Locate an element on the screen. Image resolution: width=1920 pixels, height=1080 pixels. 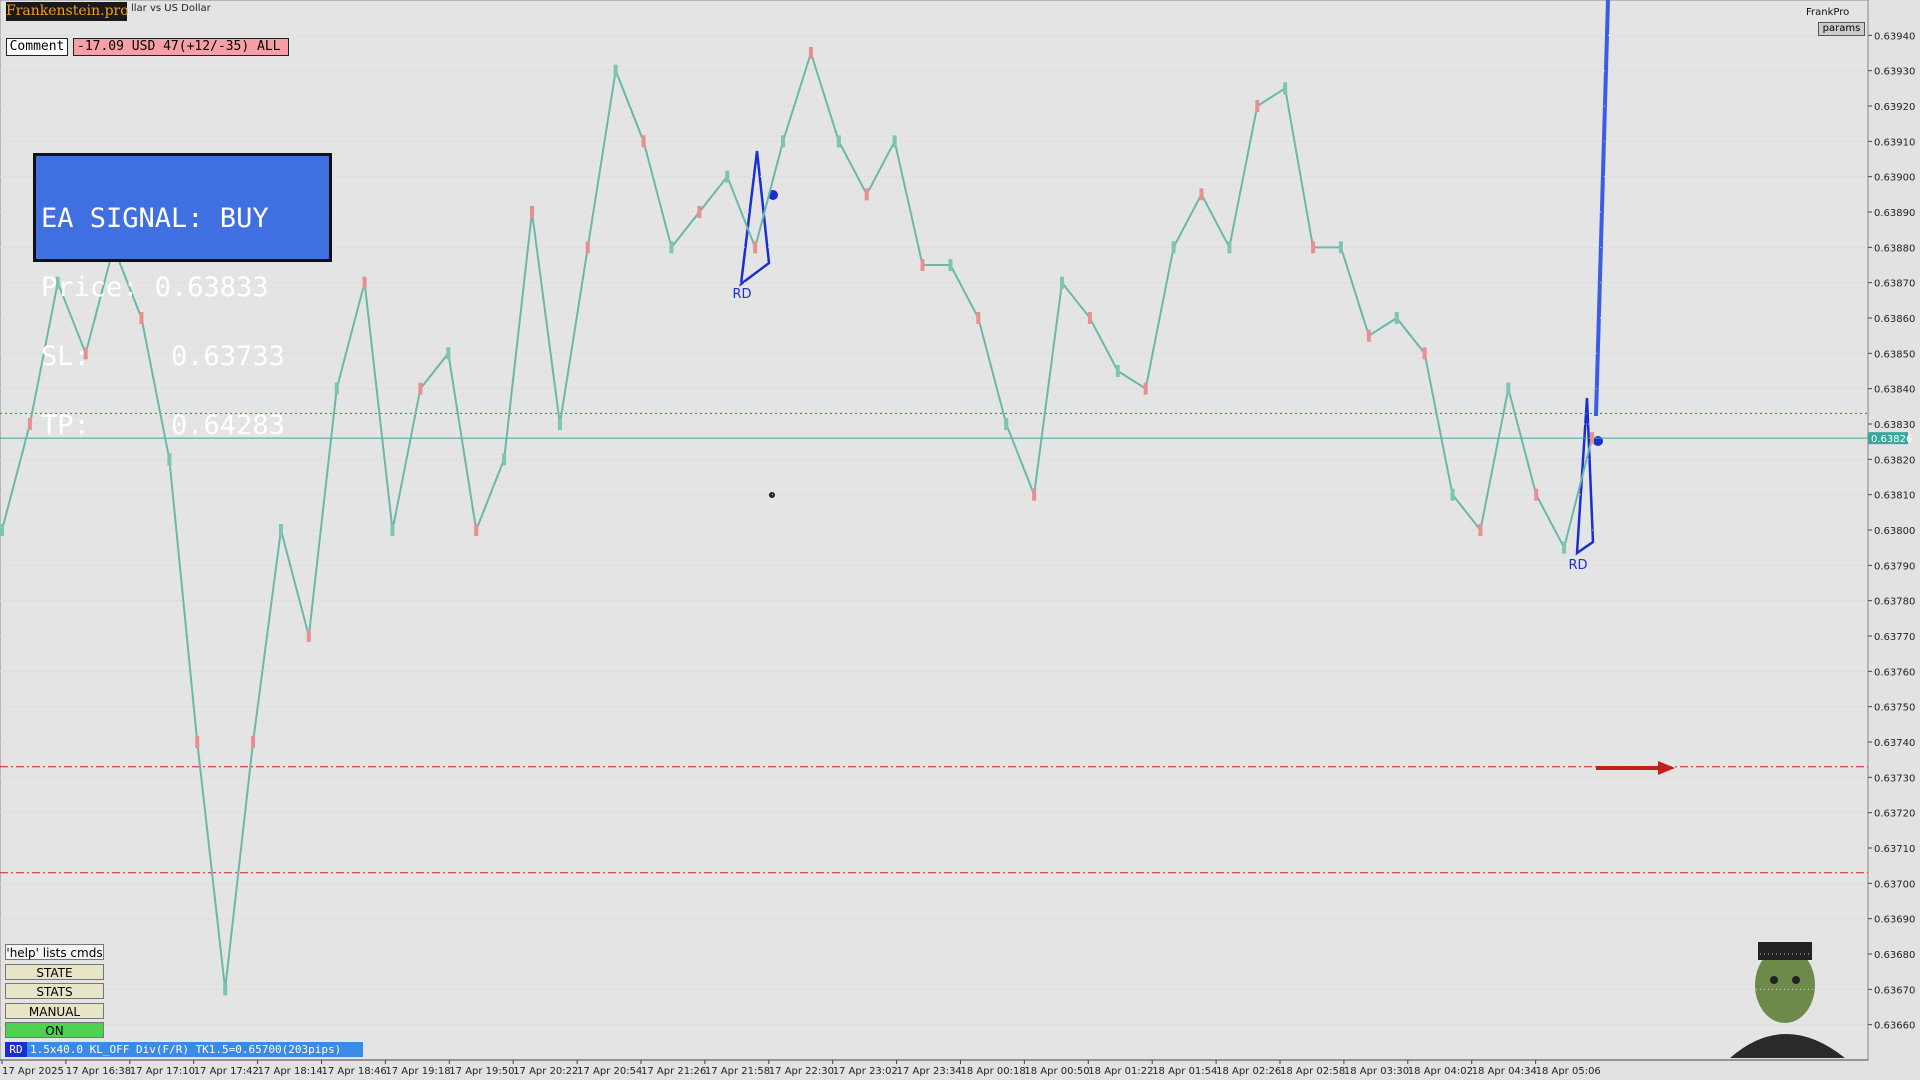
x-tick-label: 17 Apr 16:38 is located at coordinates (98, 1071).